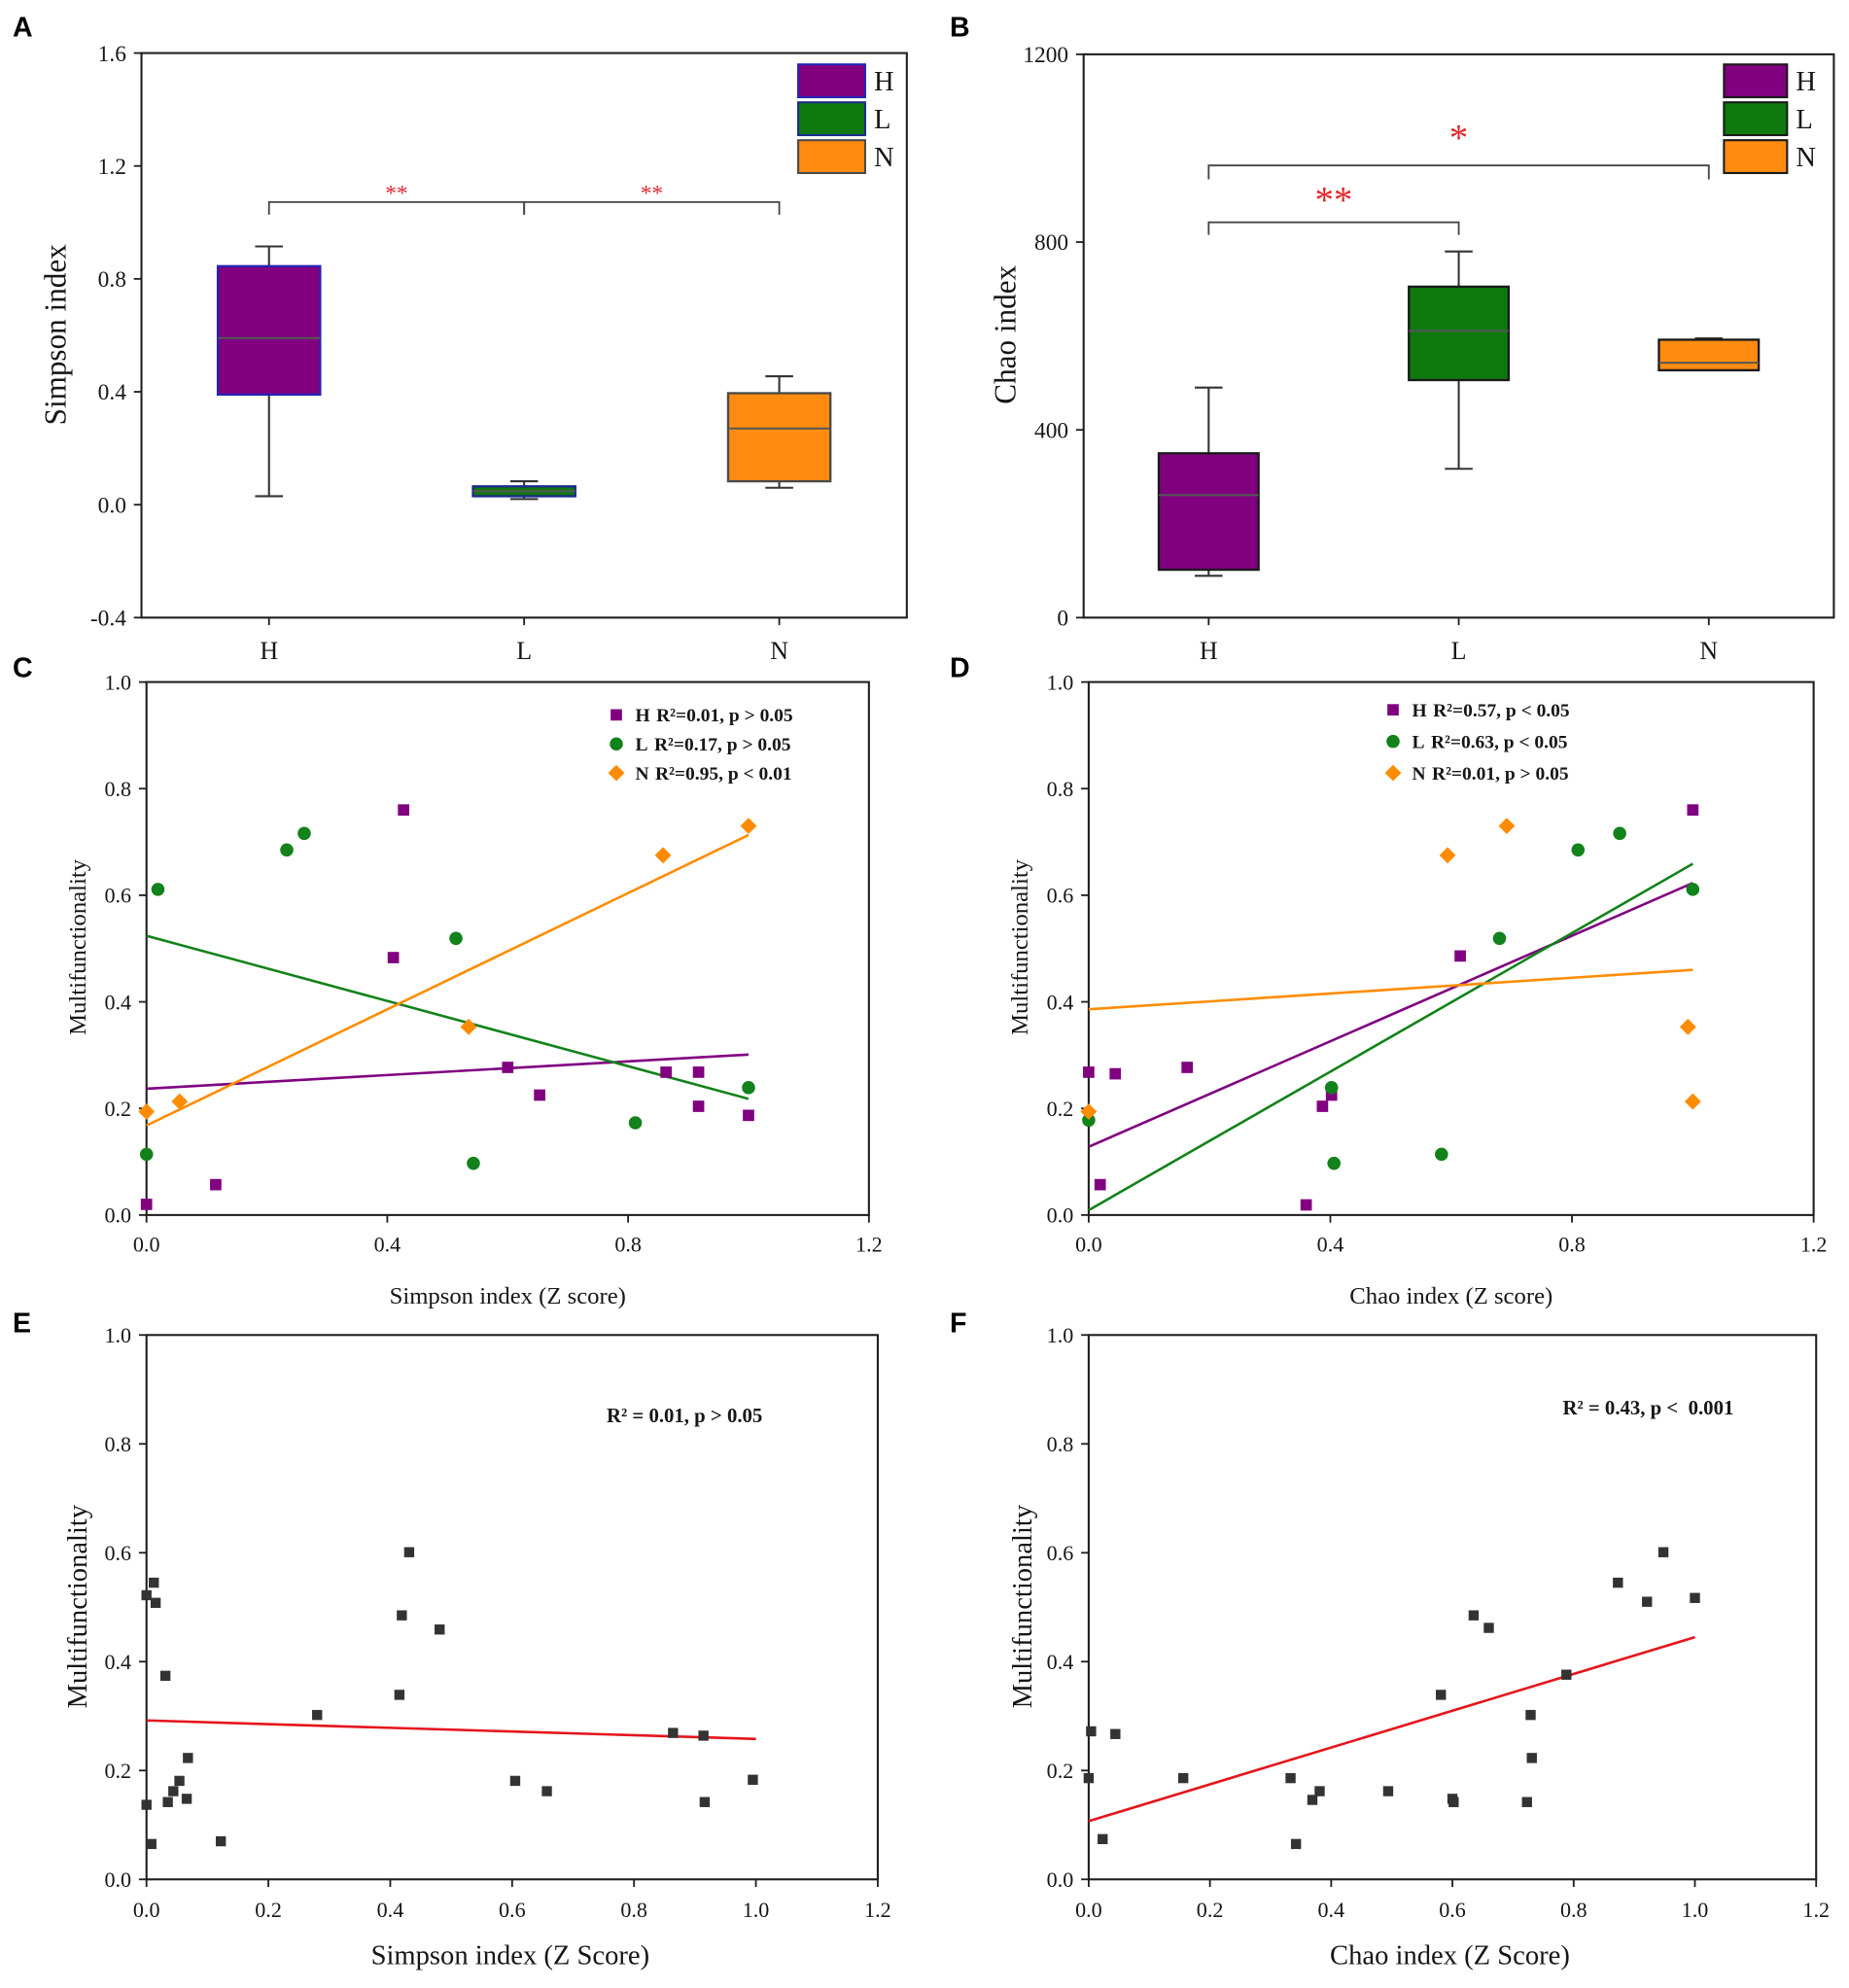 The image size is (1849, 1988). I want to click on box-n, so click(1709, 355).